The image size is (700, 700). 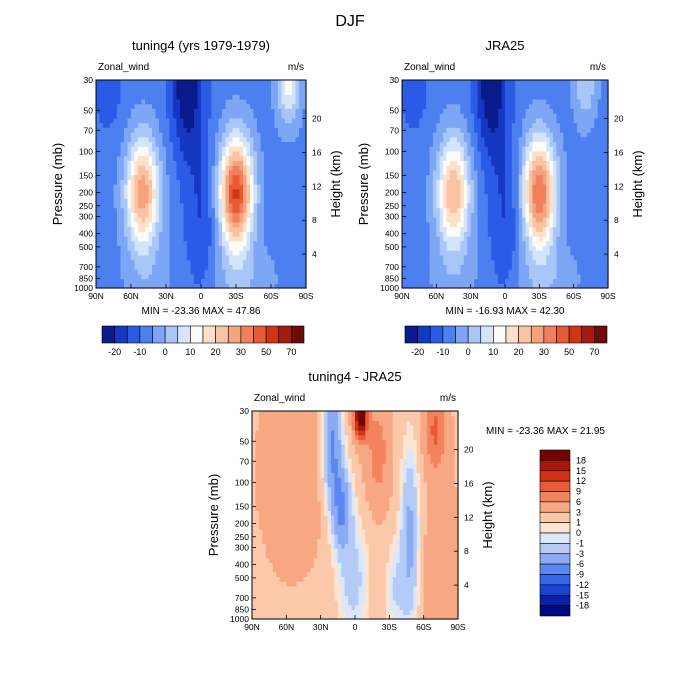 What do you see at coordinates (114, 352) in the screenshot?
I see `colorbar-label: -20` at bounding box center [114, 352].